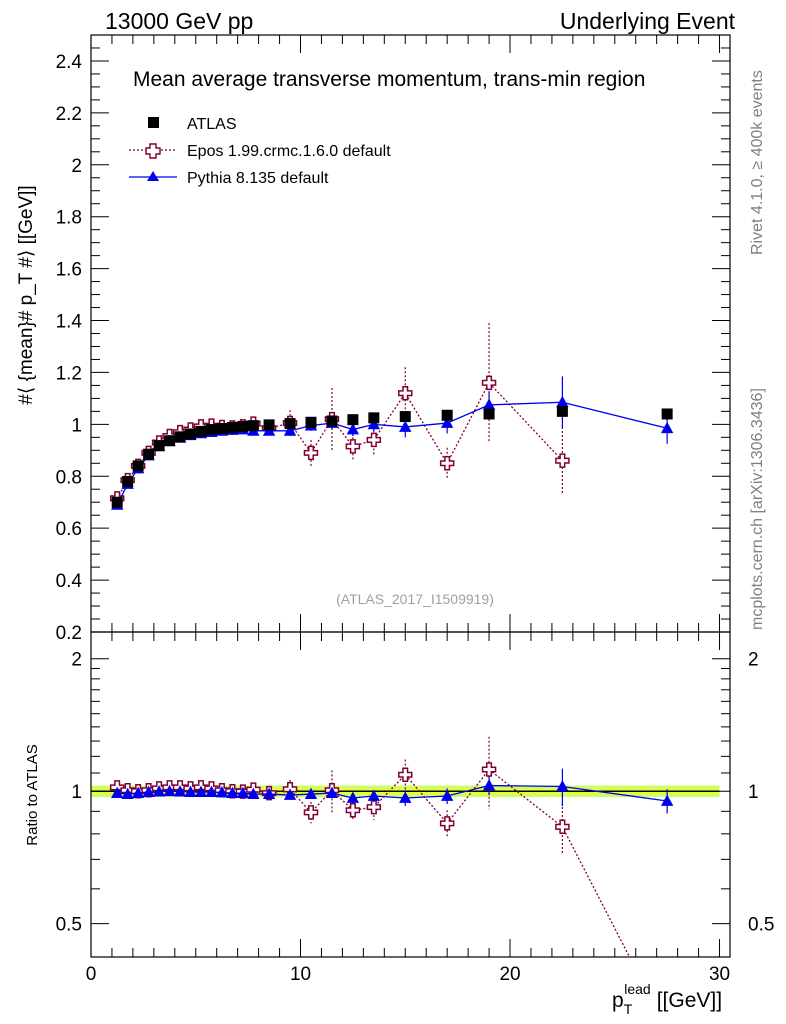 The width and height of the screenshot is (786, 1024). What do you see at coordinates (91, 974) in the screenshot?
I see `x-tick-label: 0` at bounding box center [91, 974].